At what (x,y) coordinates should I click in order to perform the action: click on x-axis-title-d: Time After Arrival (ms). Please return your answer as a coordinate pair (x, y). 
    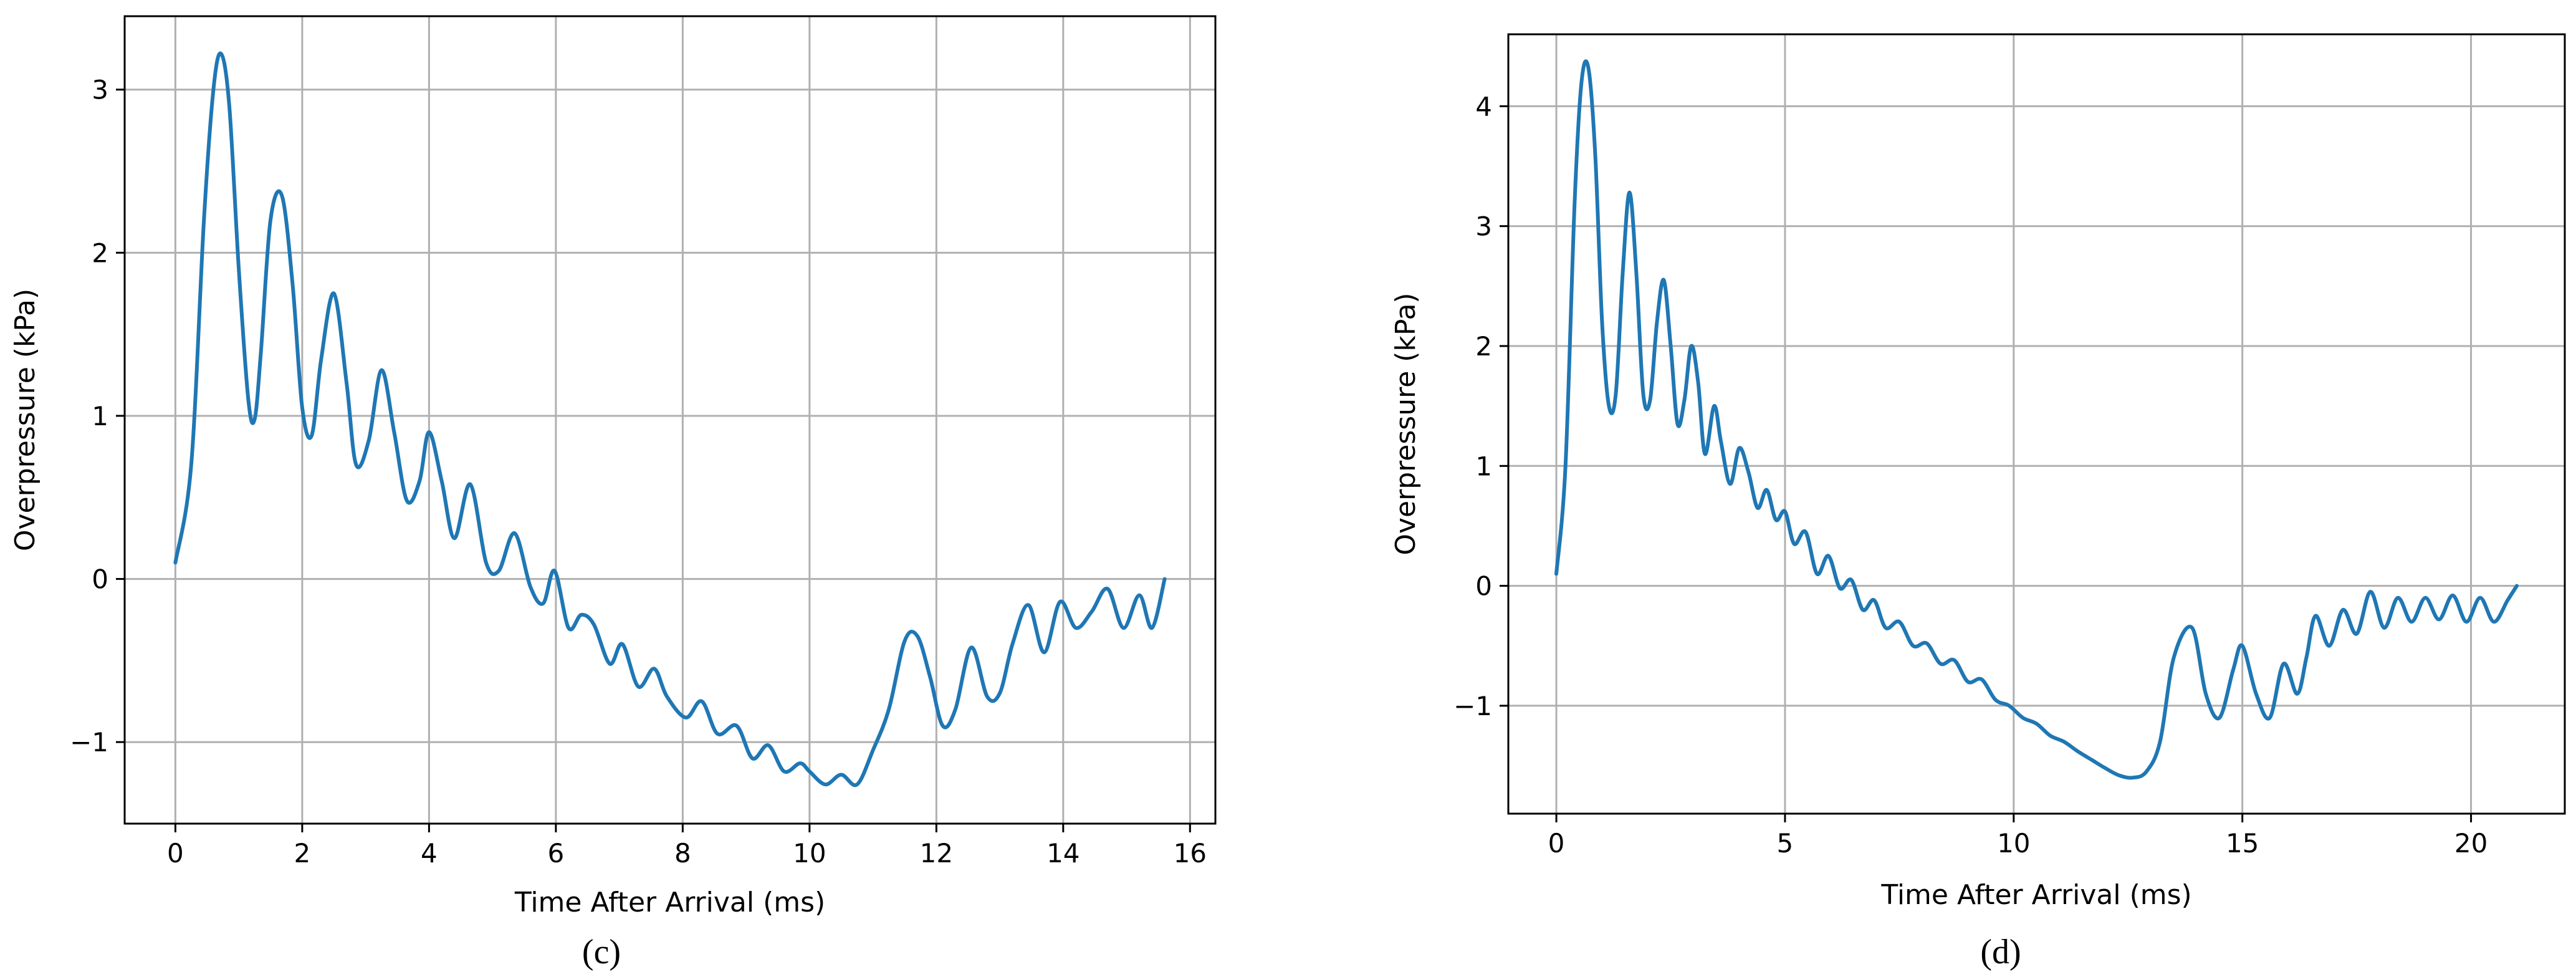
    Looking at the image, I should click on (2036, 895).